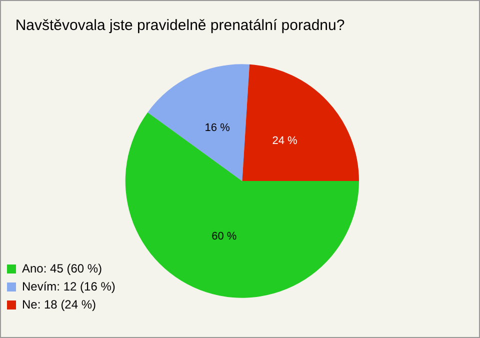  I want to click on chart-title: Navštěvovala jste pravidelně prenatální poradnu?, so click(180, 25).